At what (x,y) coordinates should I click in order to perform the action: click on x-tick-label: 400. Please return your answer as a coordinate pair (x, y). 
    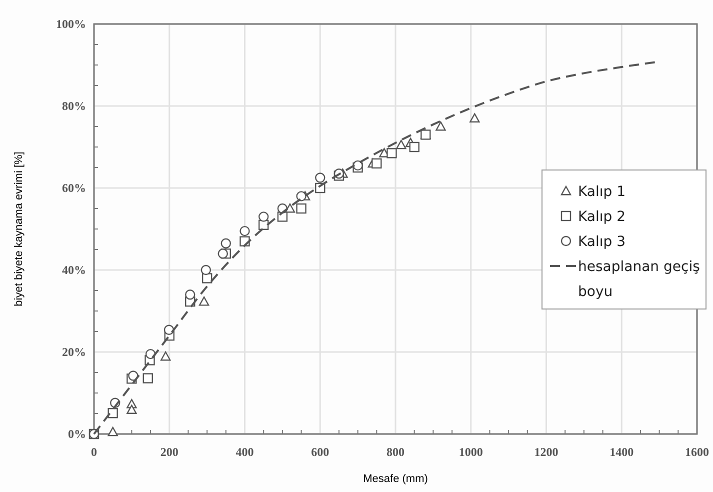
    Looking at the image, I should click on (245, 452).